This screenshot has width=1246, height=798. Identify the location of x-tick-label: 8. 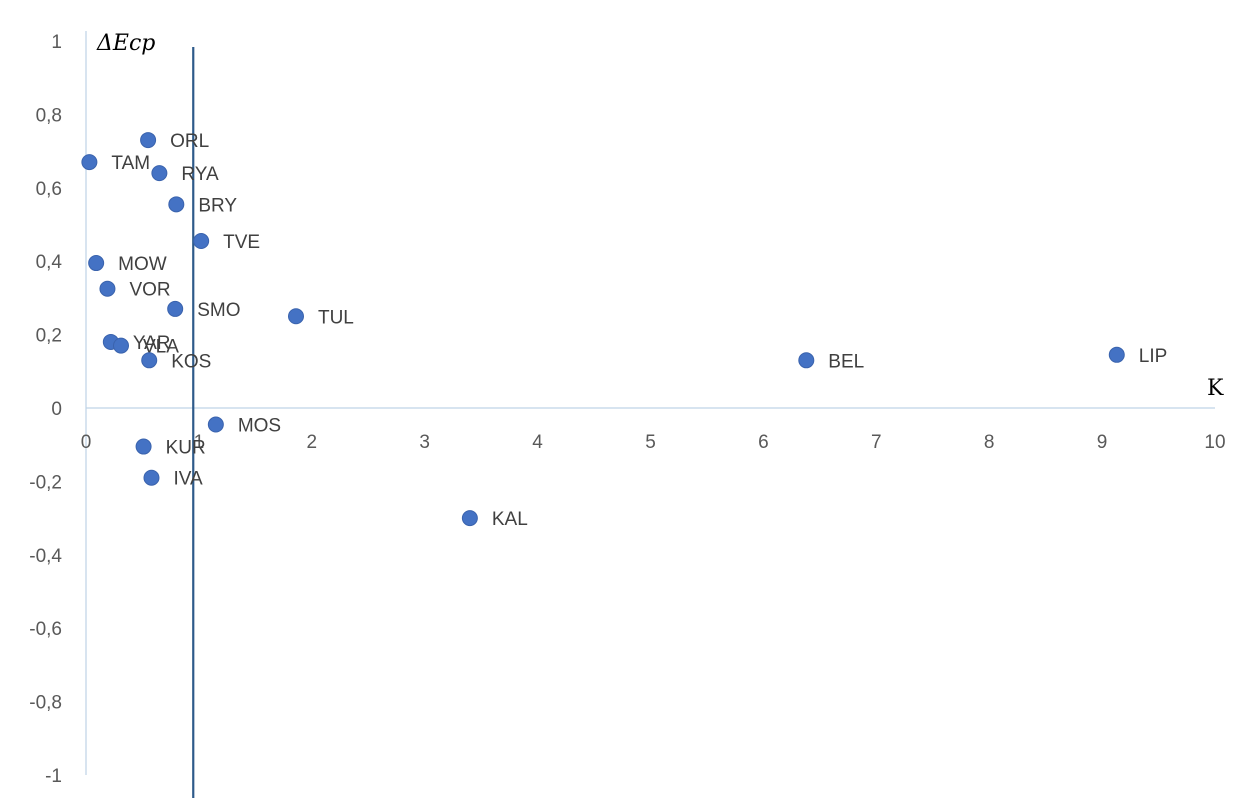
(989, 442).